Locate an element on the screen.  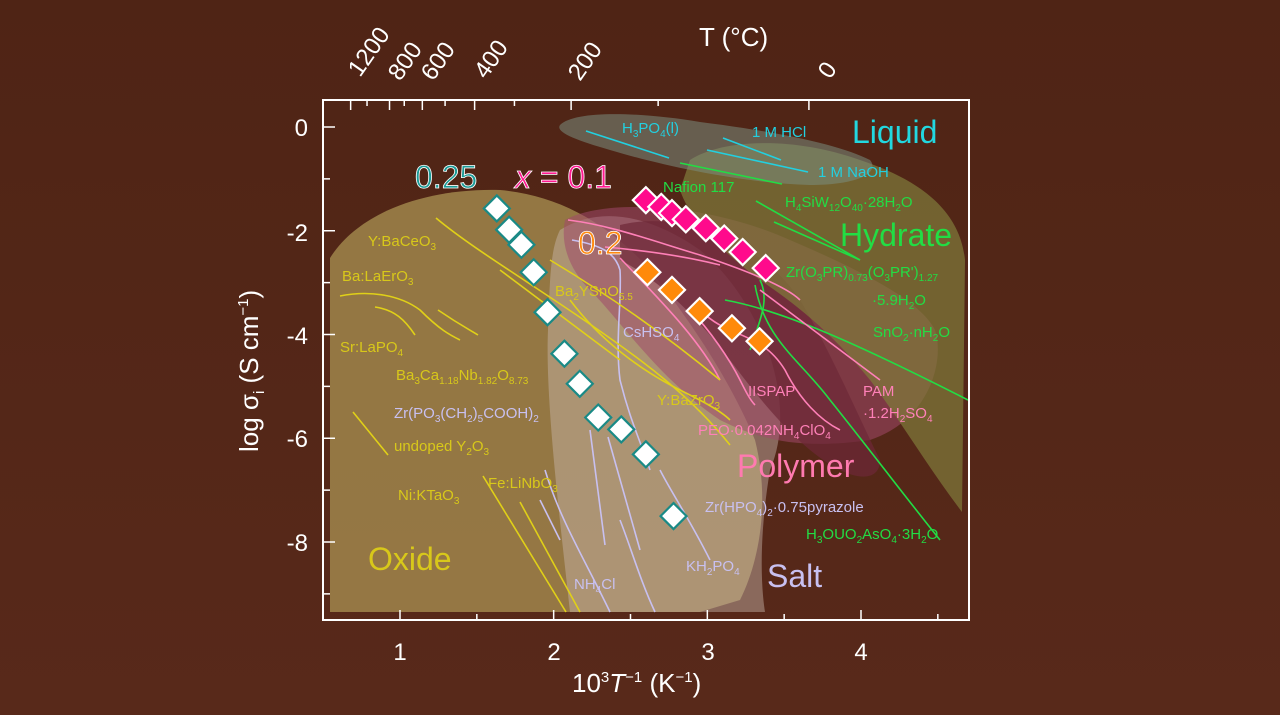
curves-hydrate is located at coordinates (823, 351).